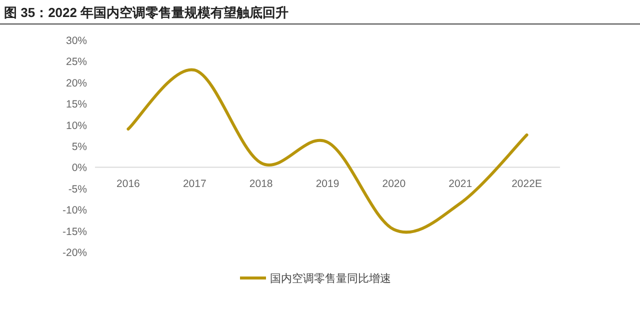  What do you see at coordinates (76, 62) in the screenshot?
I see `y-tick-label: 25%` at bounding box center [76, 62].